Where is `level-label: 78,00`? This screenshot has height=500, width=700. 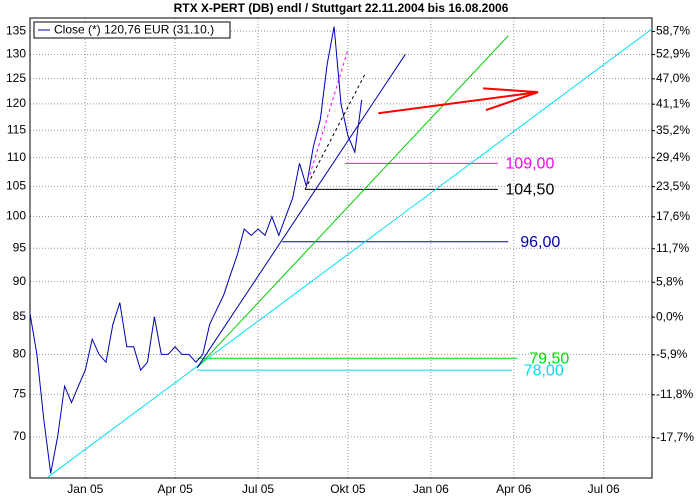 level-label: 78,00 is located at coordinates (544, 370).